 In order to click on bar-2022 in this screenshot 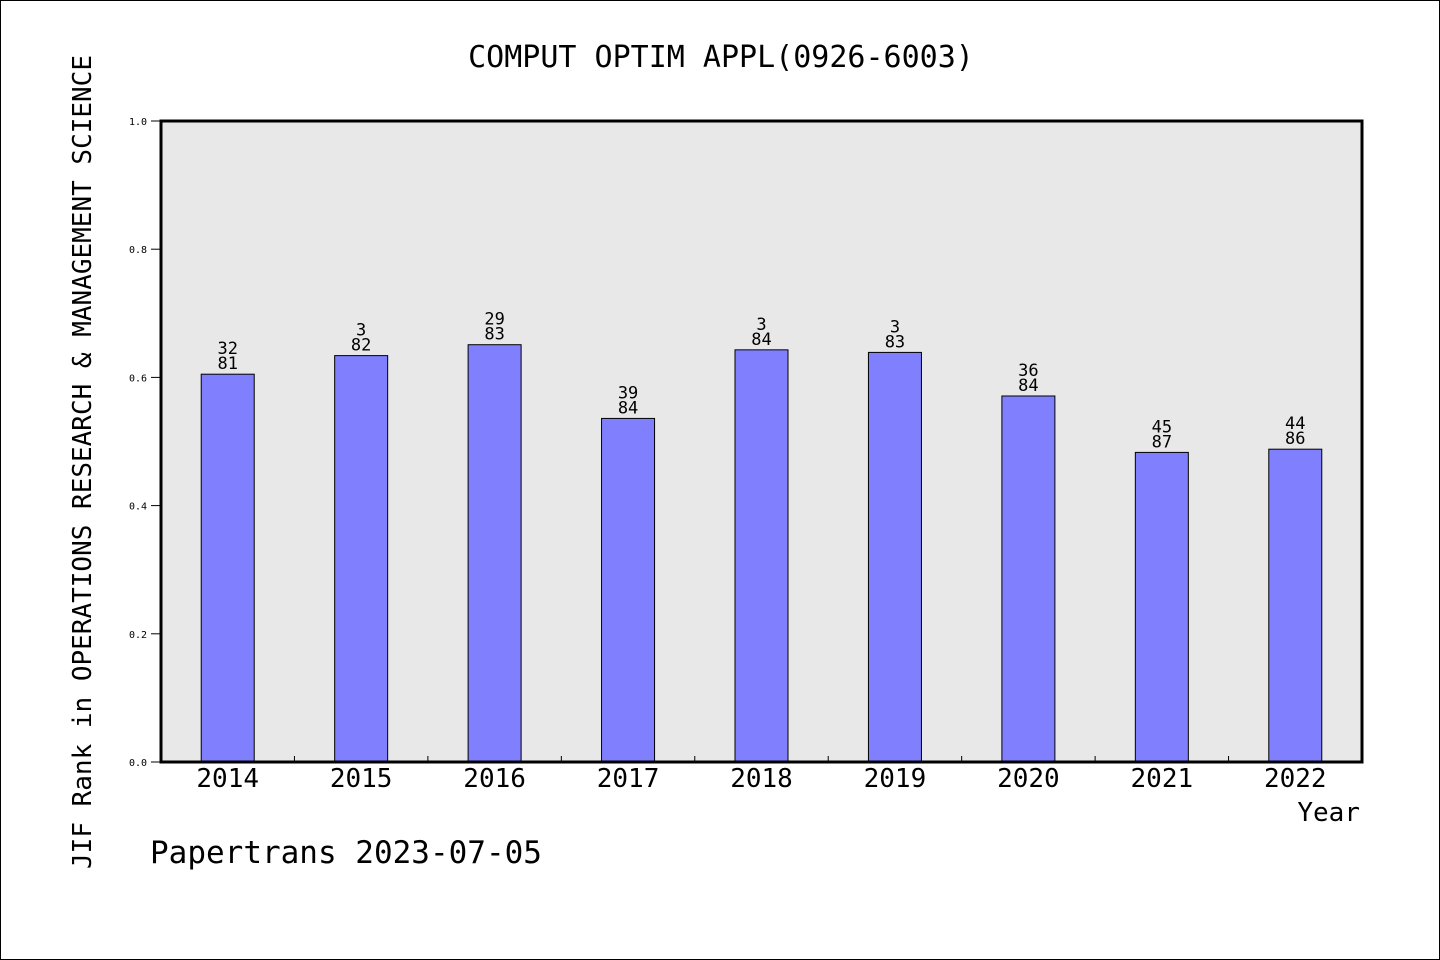, I will do `click(1295, 605)`.